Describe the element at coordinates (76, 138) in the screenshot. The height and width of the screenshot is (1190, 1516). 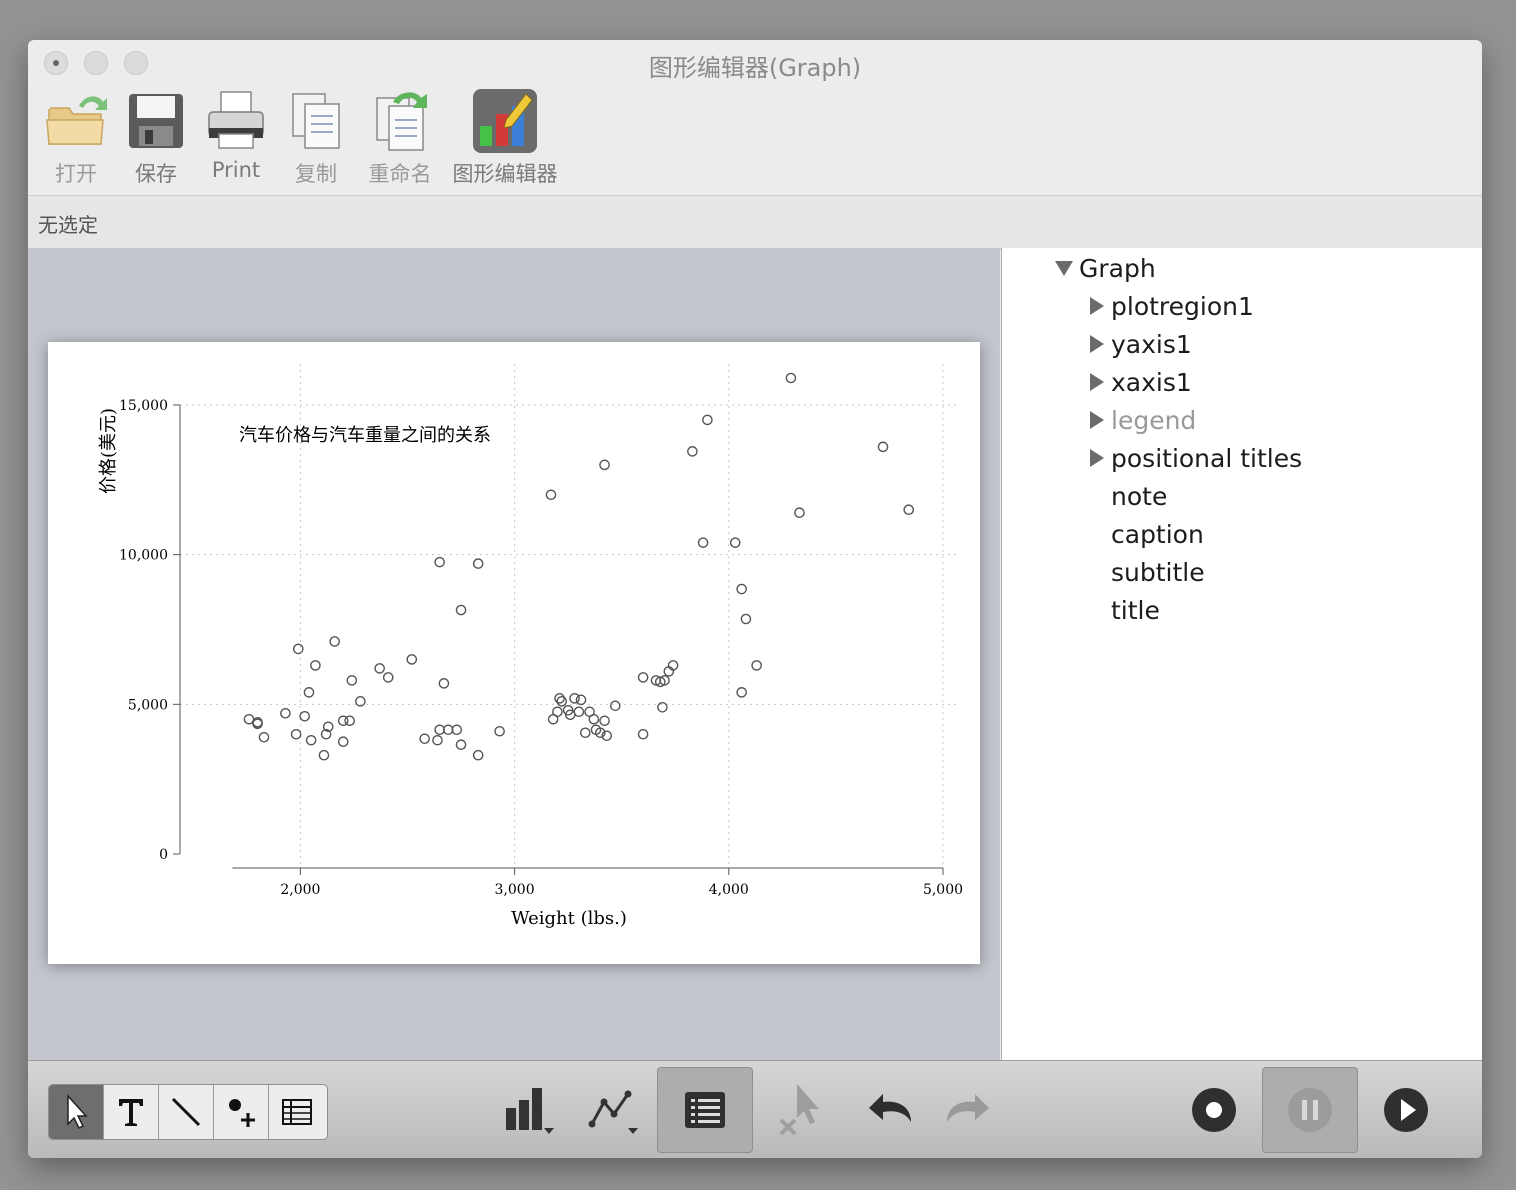
I see `open-button: 打开` at that location.